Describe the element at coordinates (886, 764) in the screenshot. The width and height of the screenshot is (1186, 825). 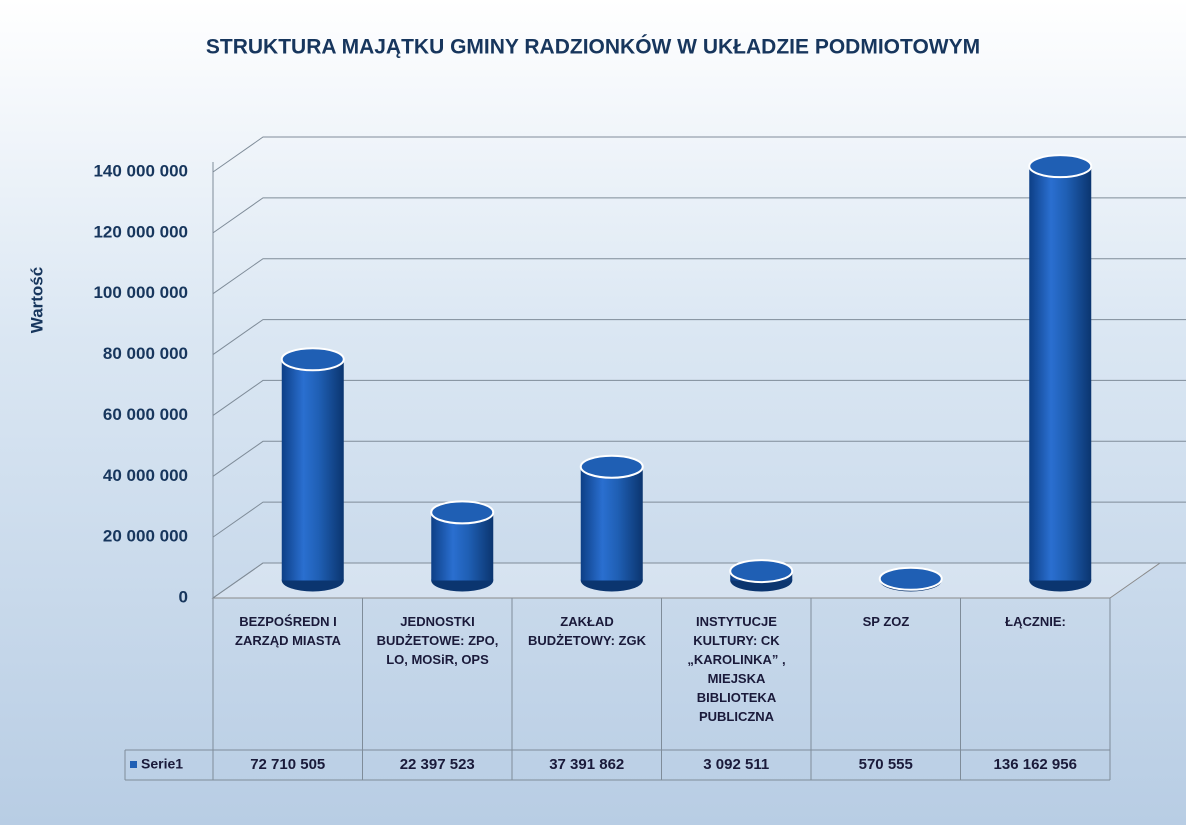
I see `data-table-value: 570 555` at that location.